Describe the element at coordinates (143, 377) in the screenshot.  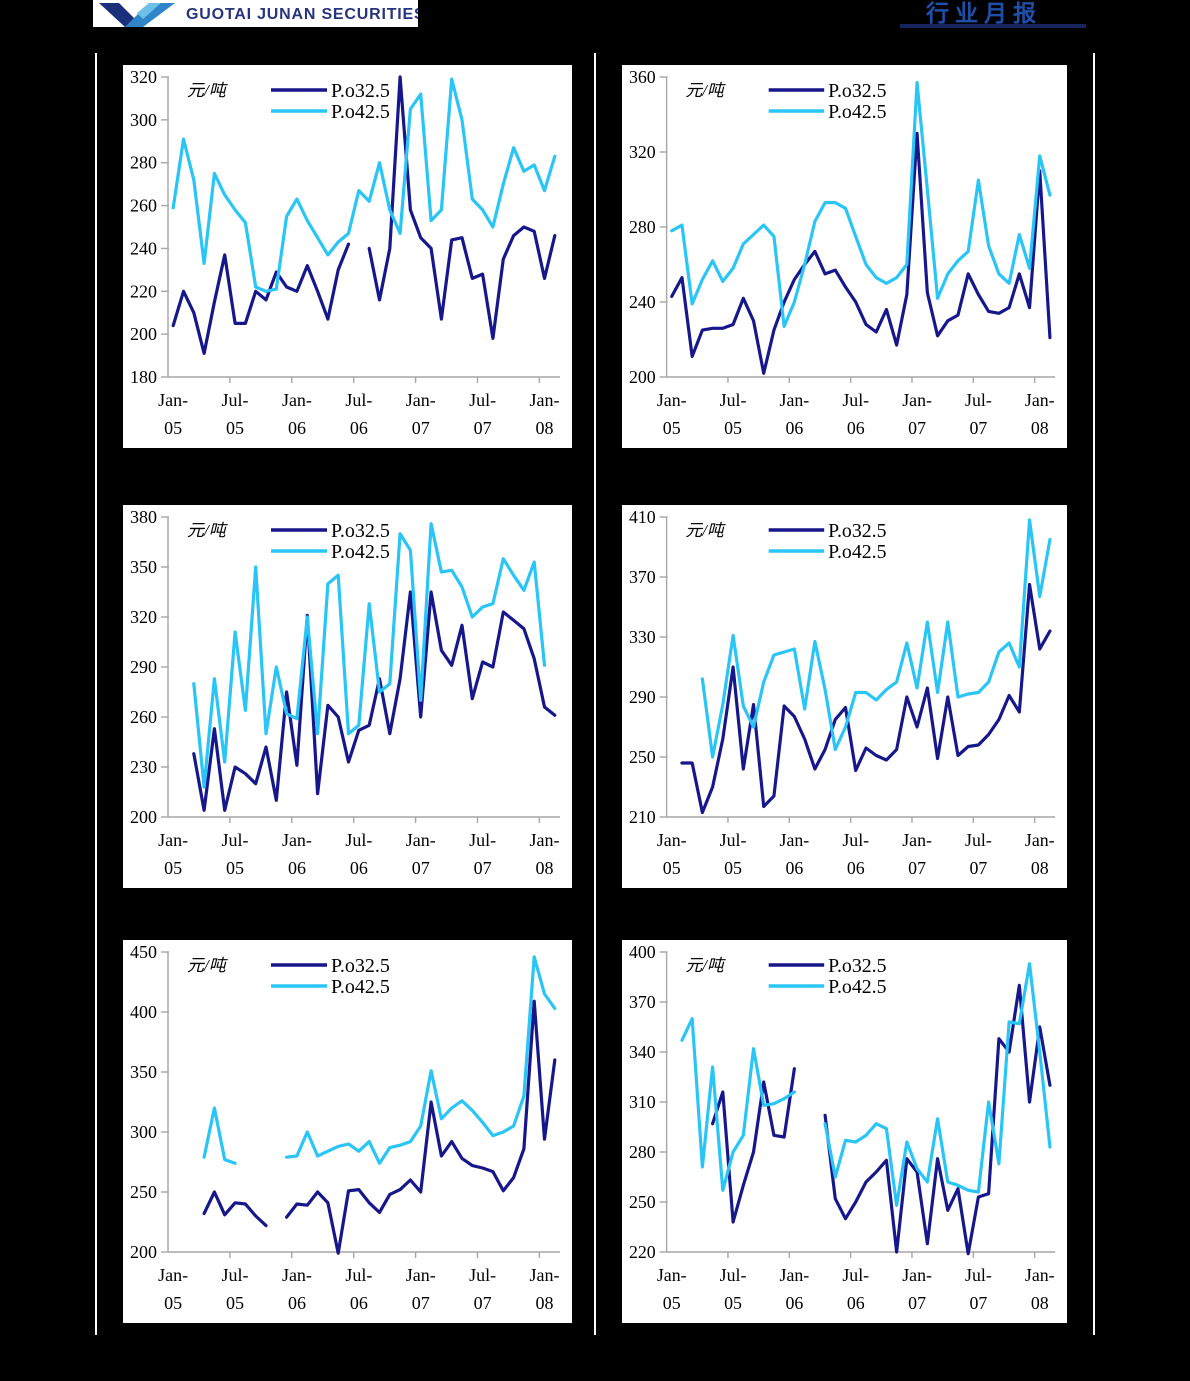
I see `y-tick-label: 180` at that location.